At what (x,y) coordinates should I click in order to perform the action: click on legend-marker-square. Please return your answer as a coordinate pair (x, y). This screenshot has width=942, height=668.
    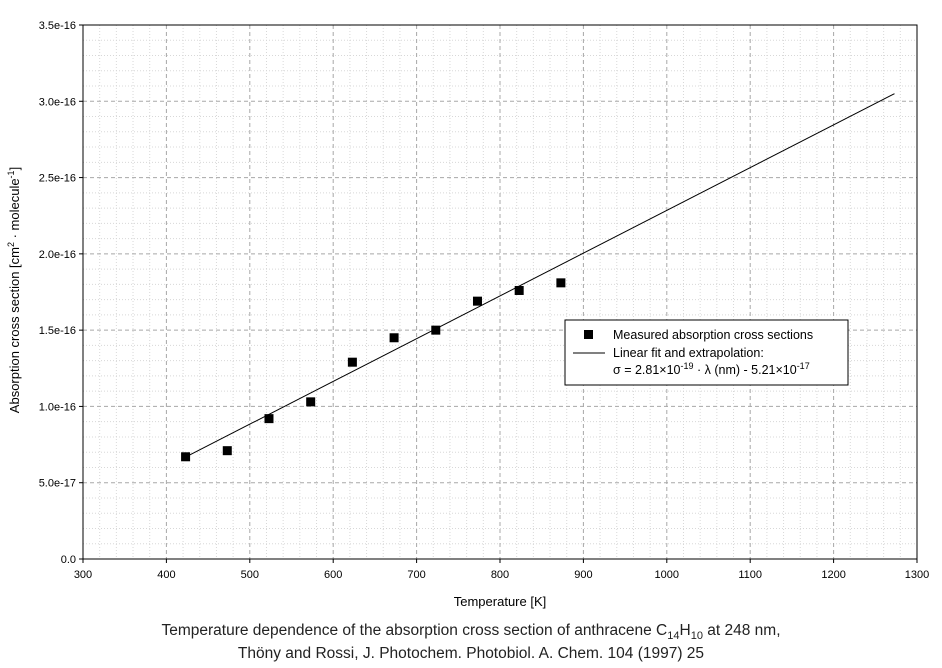
    Looking at the image, I should click on (588, 334).